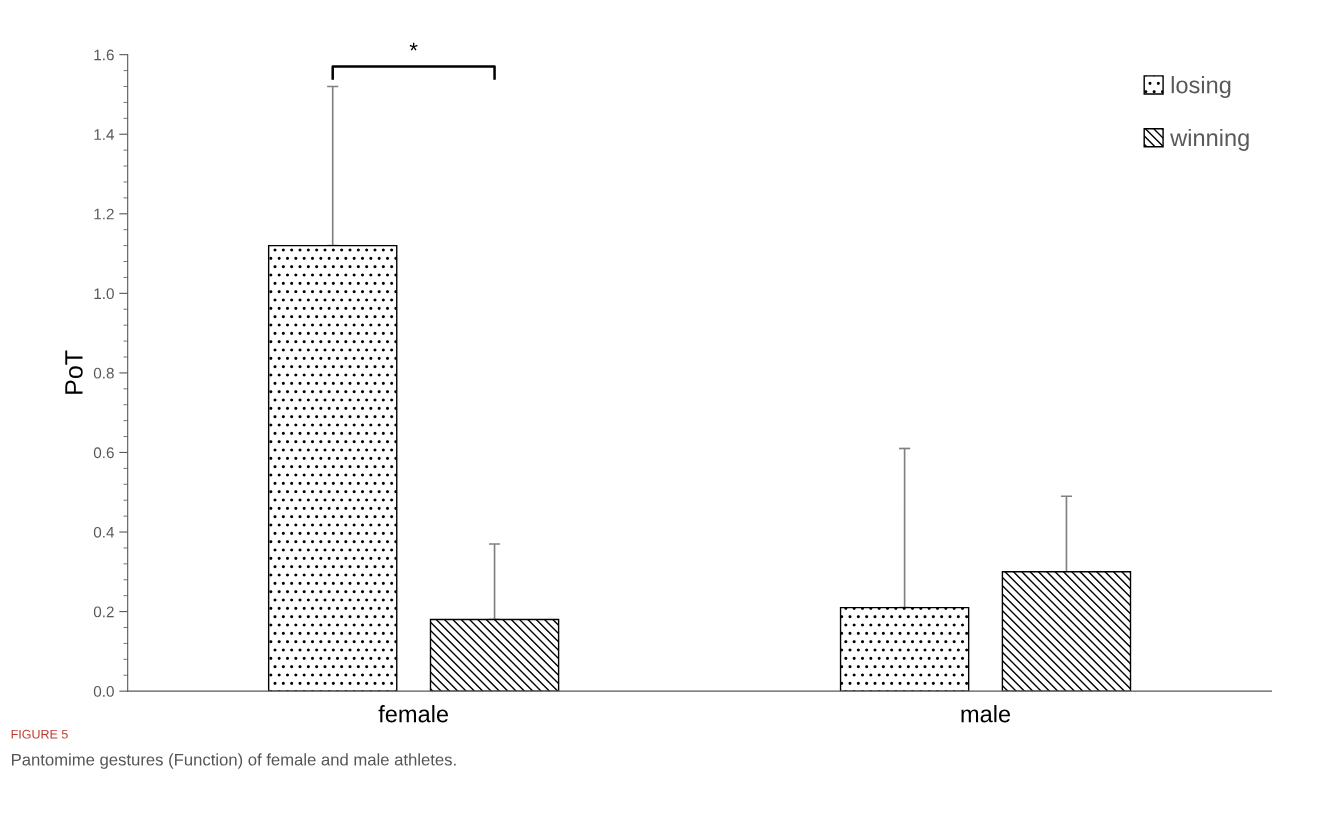  What do you see at coordinates (234, 761) in the screenshot?
I see `text: Pantomime gestures (Function) of female and male athletes.` at bounding box center [234, 761].